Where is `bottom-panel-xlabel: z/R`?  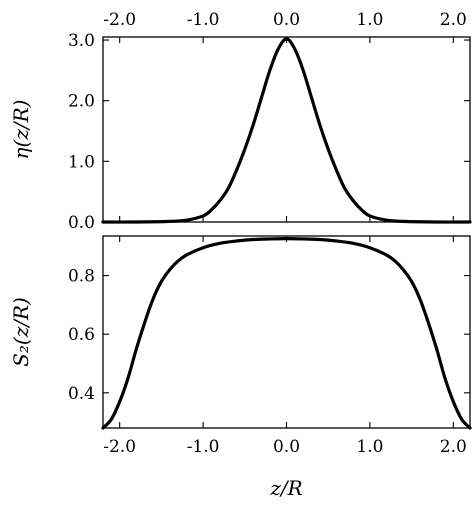 bottom-panel-xlabel: z/R is located at coordinates (285, 488).